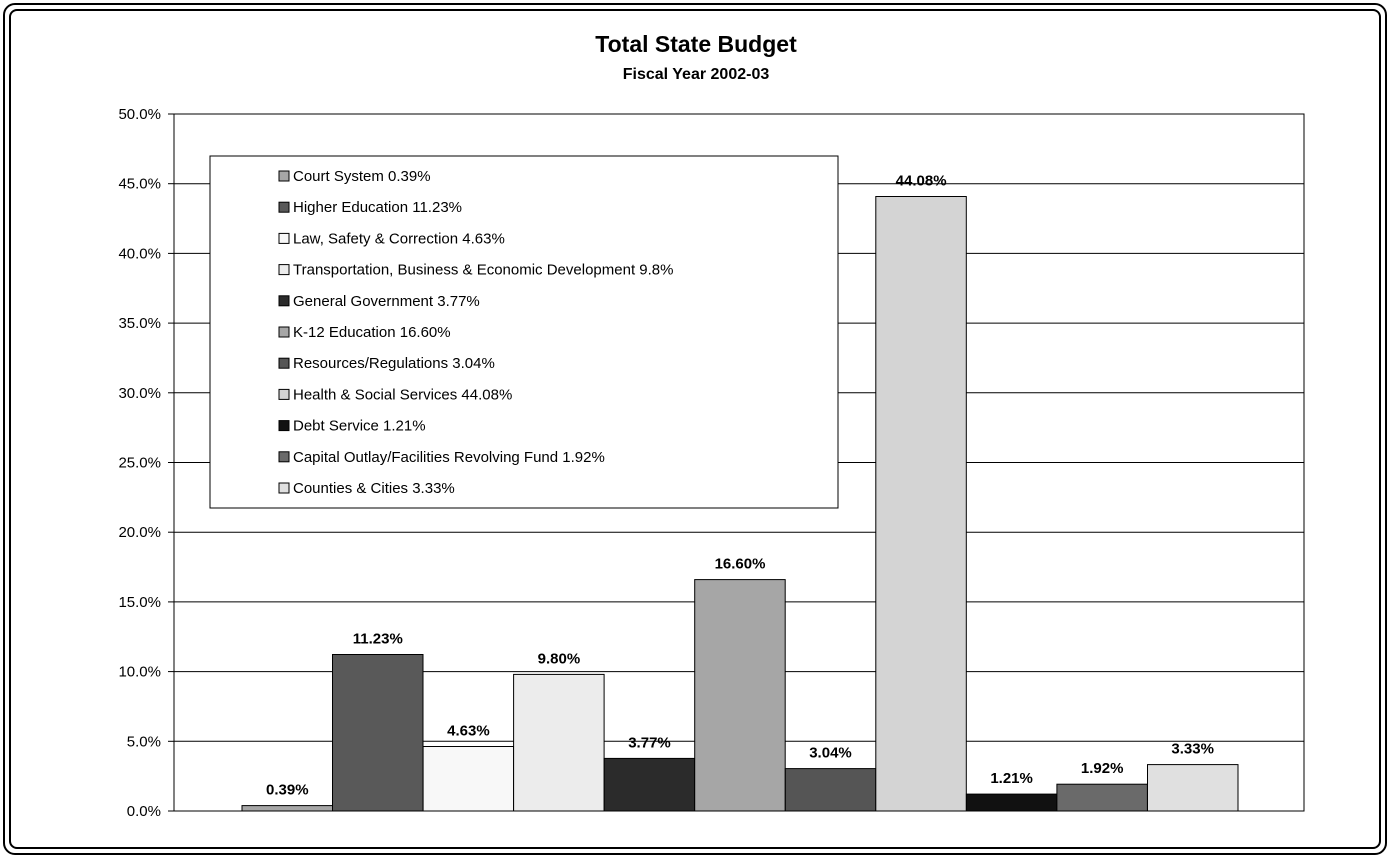 The image size is (1393, 861). Describe the element at coordinates (559, 658) in the screenshot. I see `data-label: 9.80%` at that location.